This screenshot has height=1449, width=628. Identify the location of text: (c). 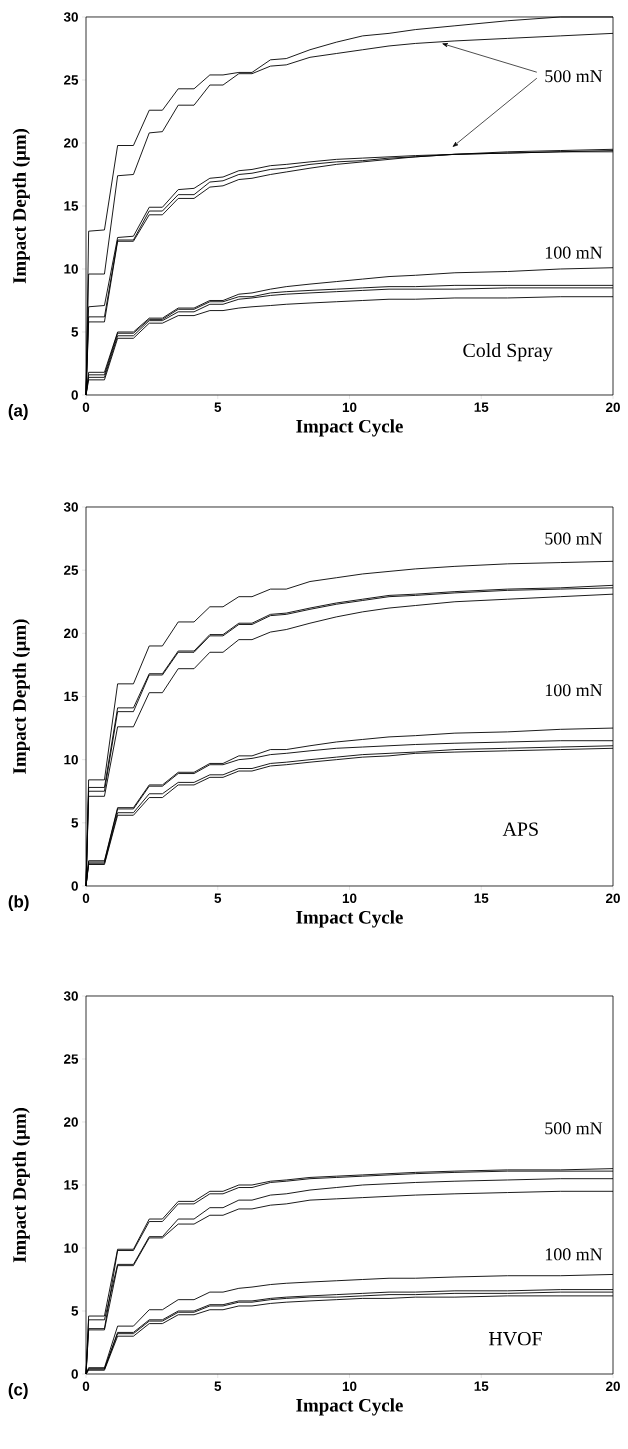
(18, 1391).